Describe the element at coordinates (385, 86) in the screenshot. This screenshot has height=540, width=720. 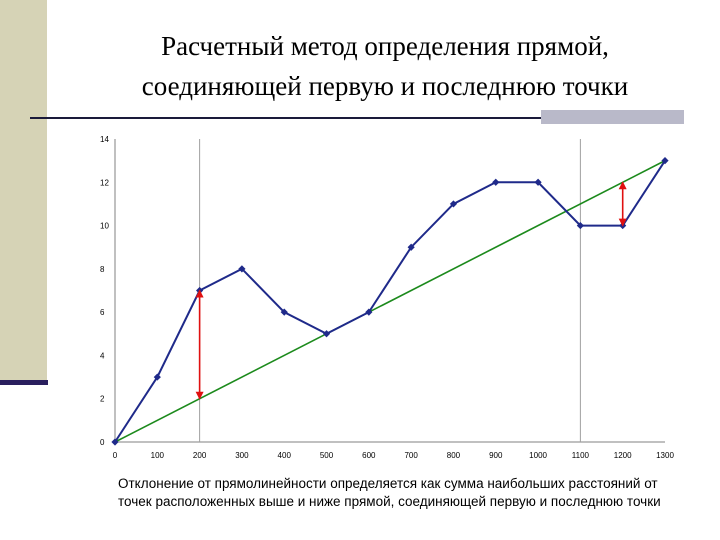
I see `slide-title-line-2: соединяющей первую и последнюю точки` at that location.